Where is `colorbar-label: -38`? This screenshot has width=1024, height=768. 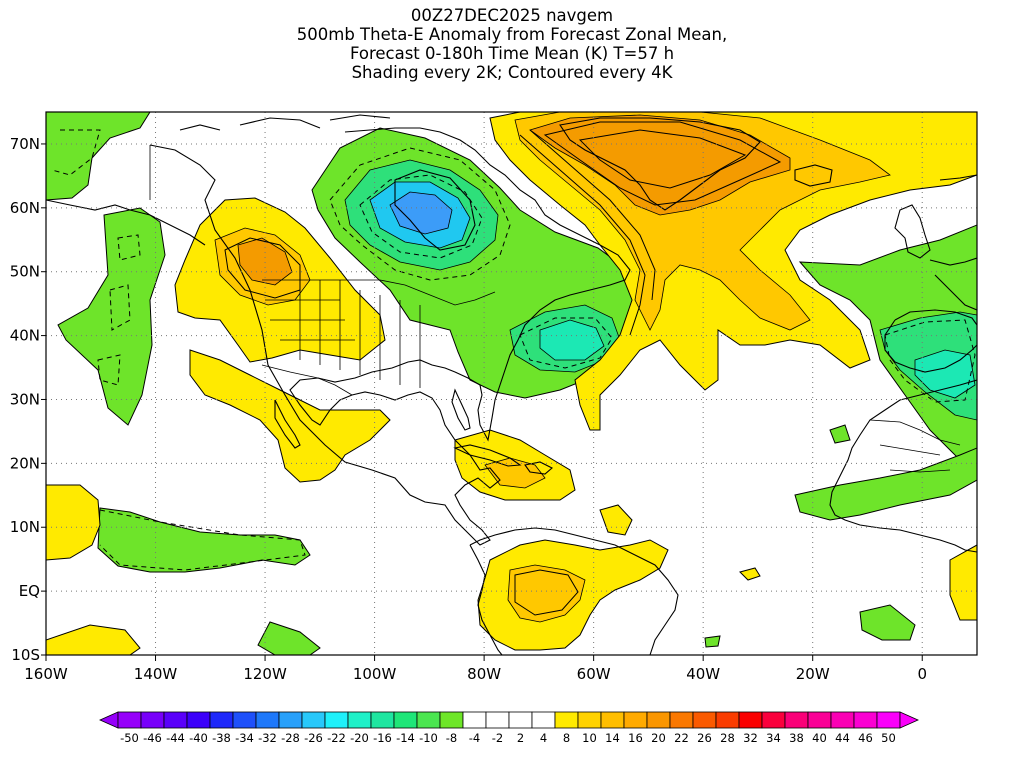 colorbar-label: -38 is located at coordinates (221, 738).